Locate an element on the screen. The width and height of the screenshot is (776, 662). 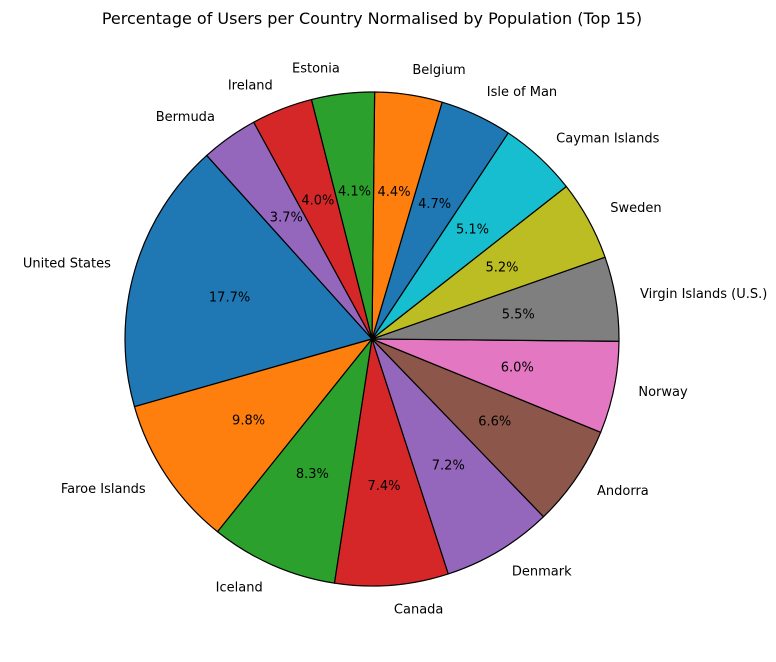
pie-percent-label: 4.7% is located at coordinates (434, 204).